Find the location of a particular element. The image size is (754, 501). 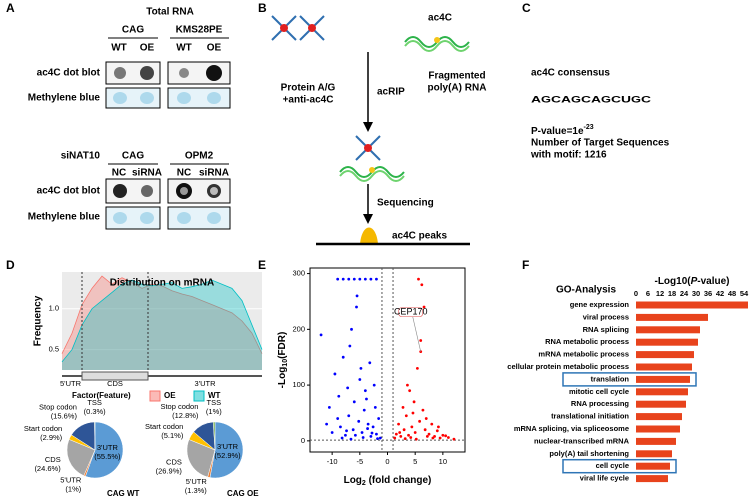

pie-value-label: (2.9%) is located at coordinates (51, 437).